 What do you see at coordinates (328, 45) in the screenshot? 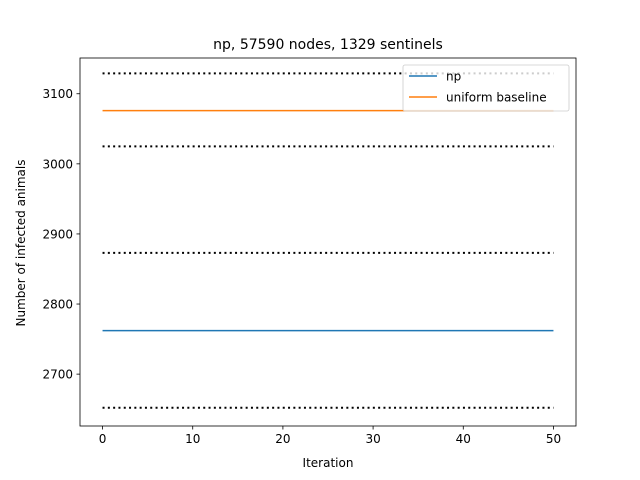
I see `chart-title: np, 57590 nodes, 1329 sentinels` at bounding box center [328, 45].